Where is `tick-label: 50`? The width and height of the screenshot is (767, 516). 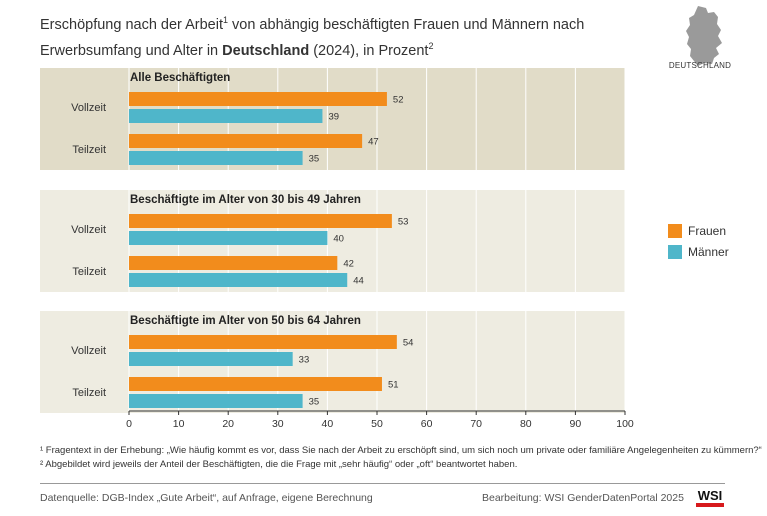
tick-label: 50 is located at coordinates (377, 424).